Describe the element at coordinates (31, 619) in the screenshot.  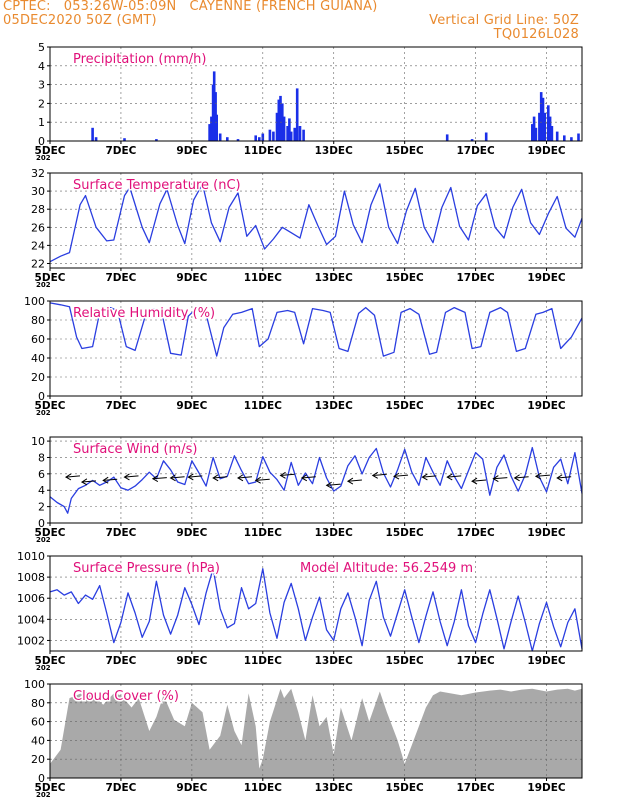
I see `y-tick-label: 1004` at that location.